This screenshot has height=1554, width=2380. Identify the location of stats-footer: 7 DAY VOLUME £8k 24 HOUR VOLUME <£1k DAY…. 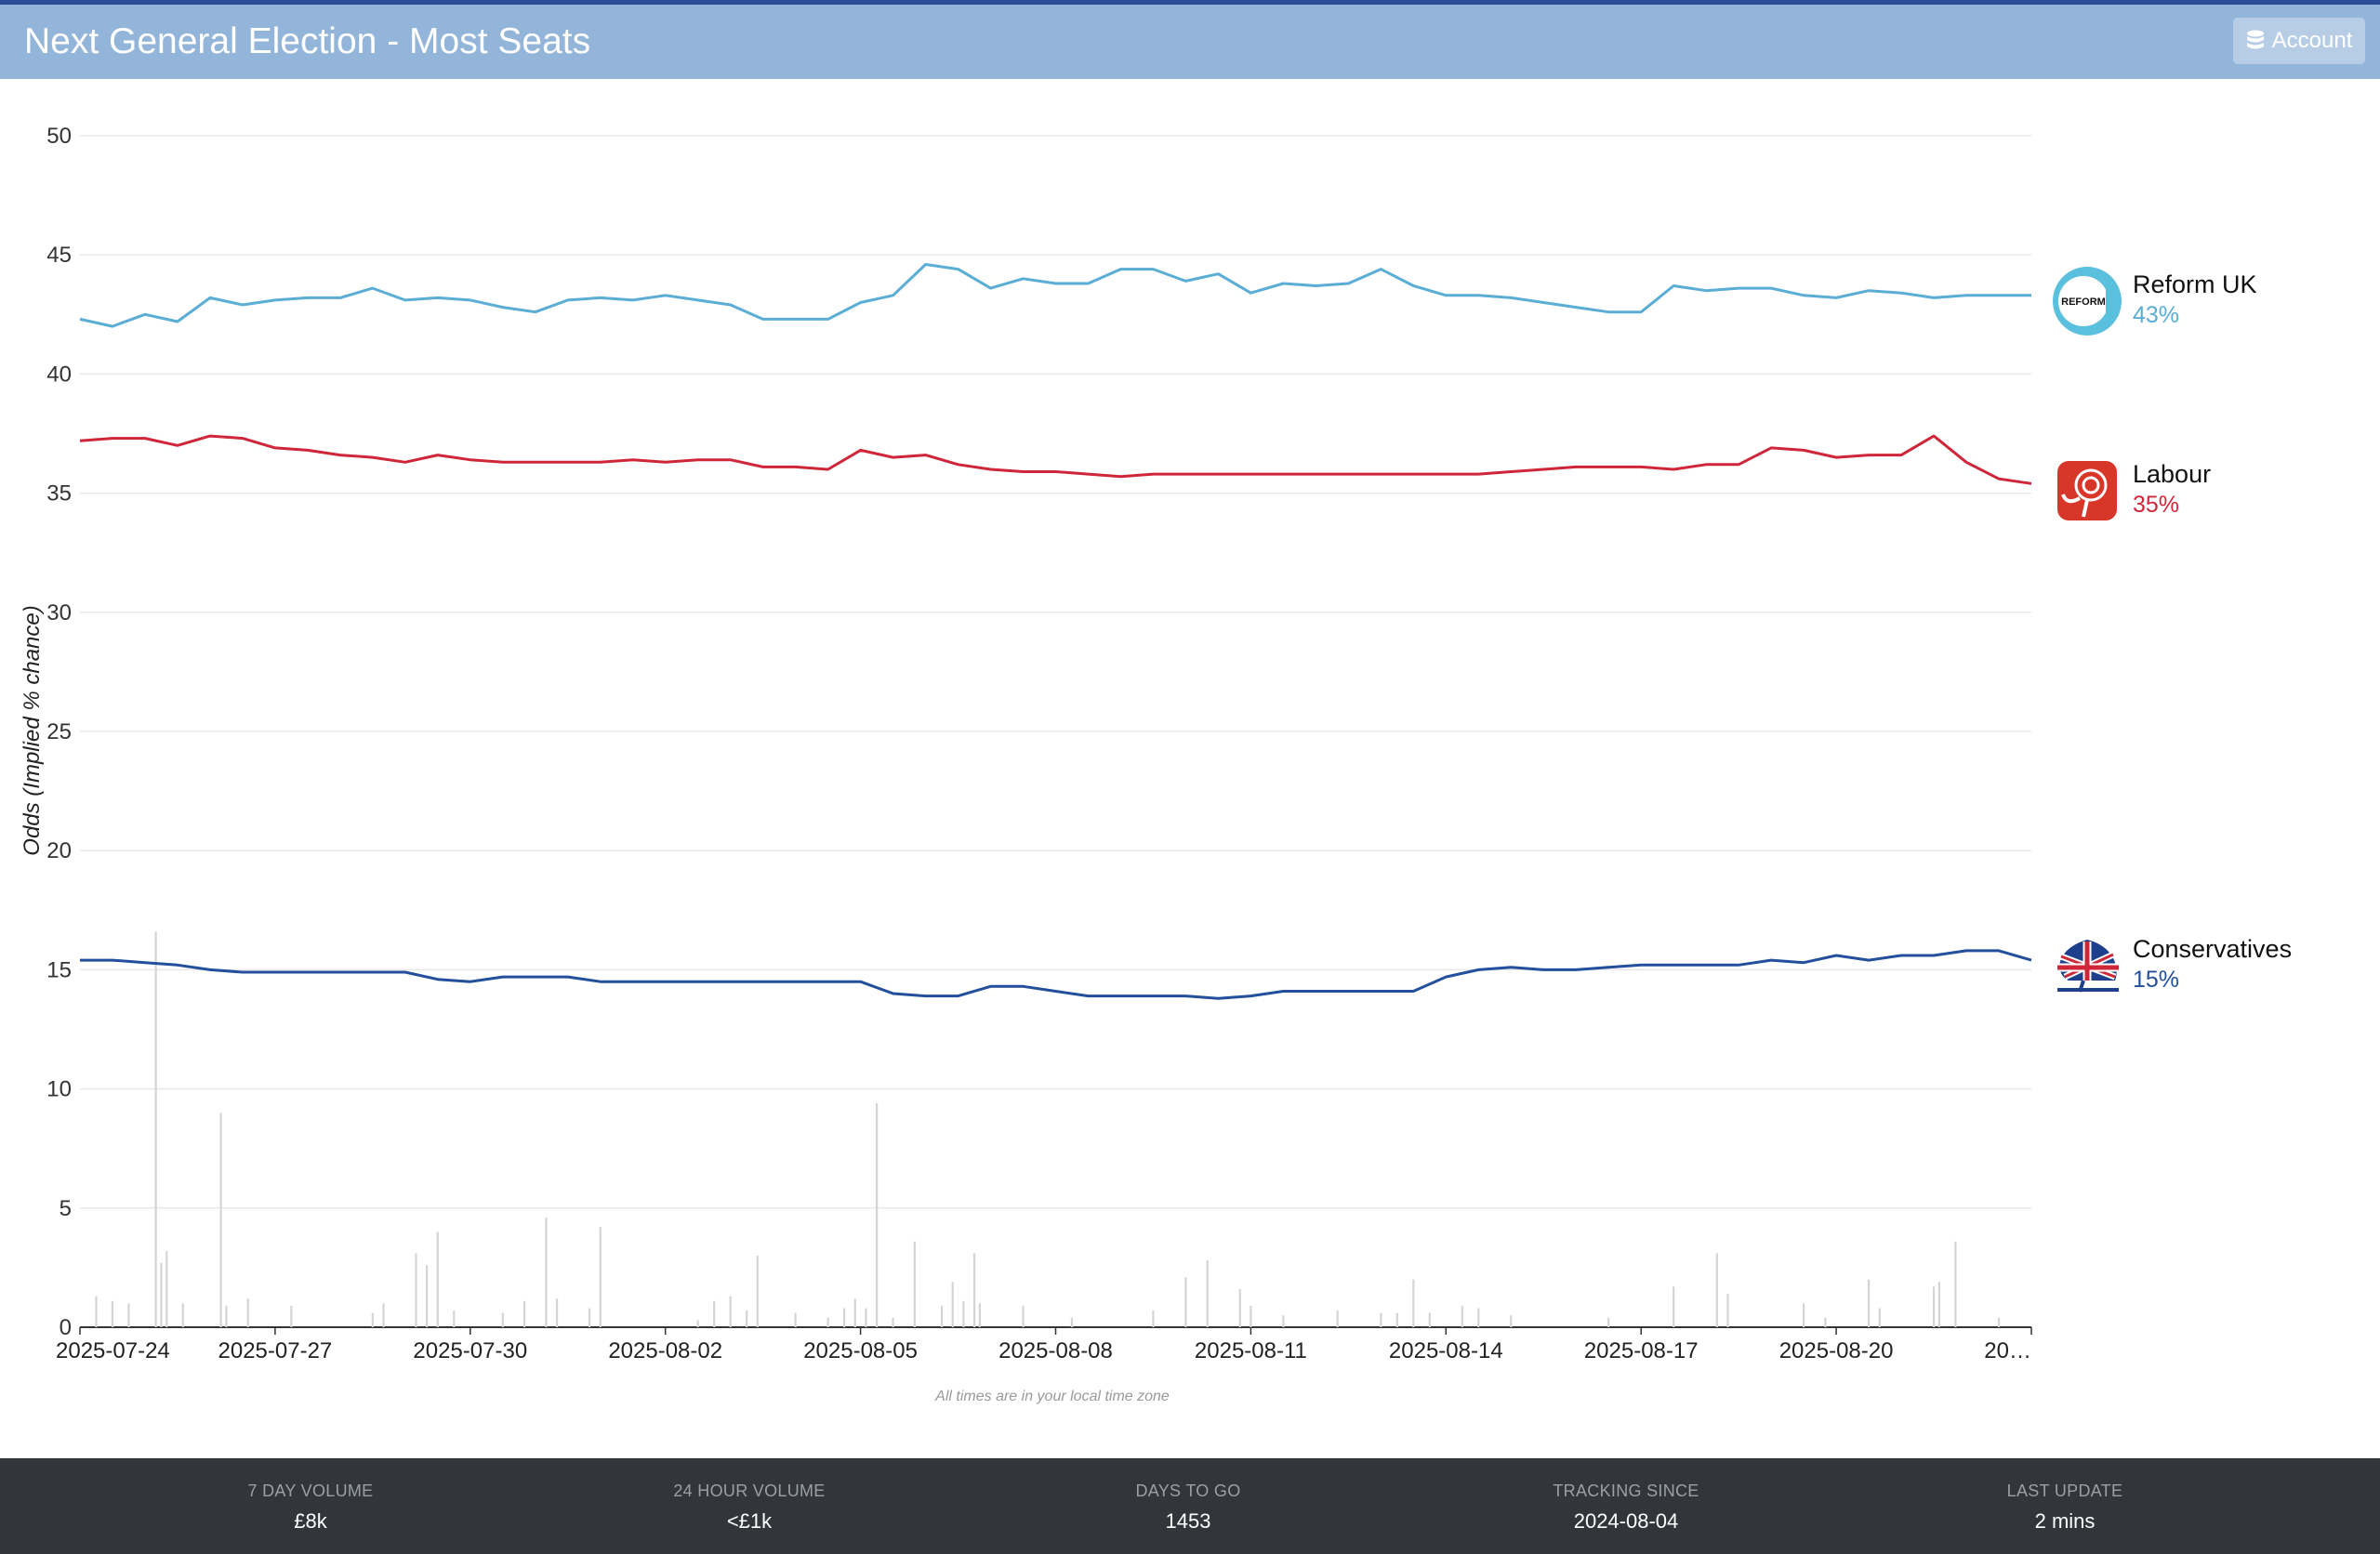
(1190, 1506).